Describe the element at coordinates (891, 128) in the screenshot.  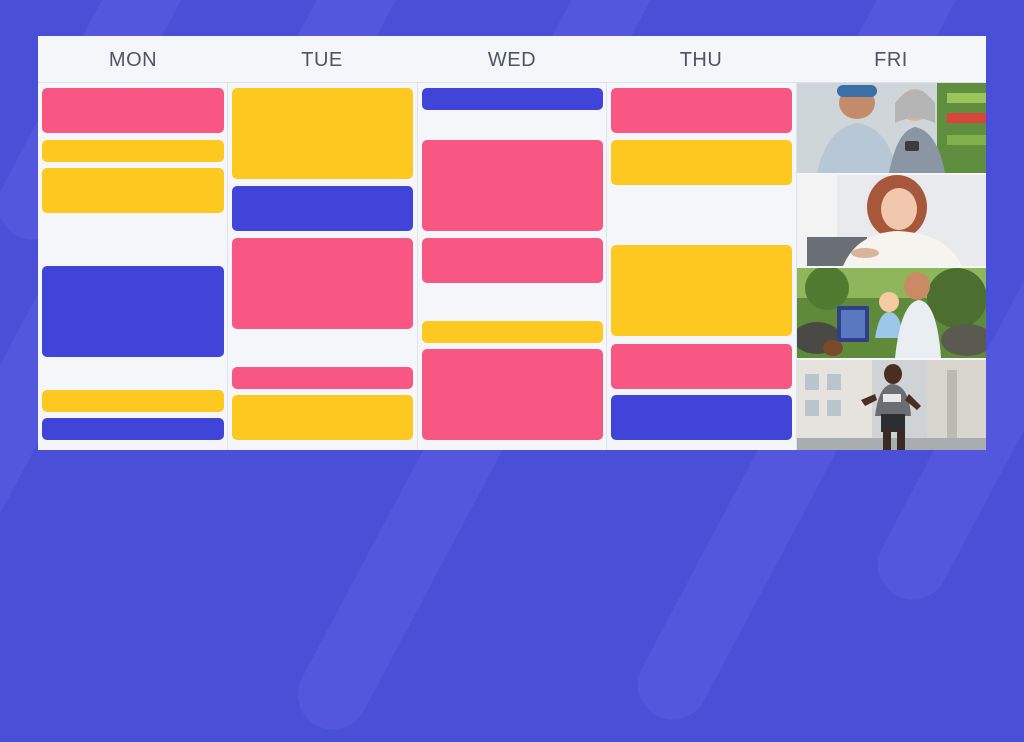
I see `couple-shopping-photo` at that location.